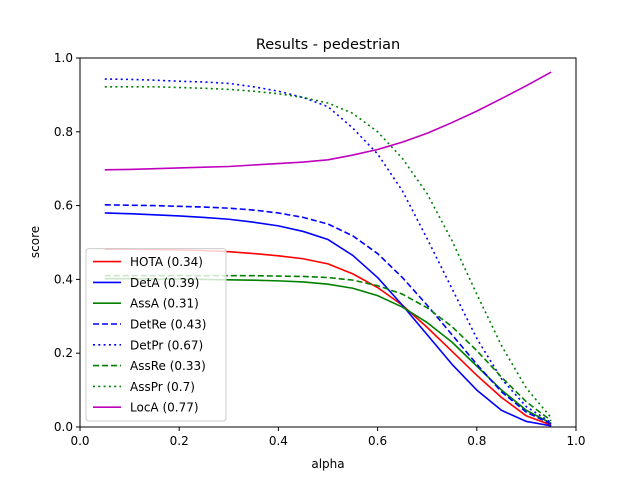 This screenshot has height=480, width=640. Describe the element at coordinates (63, 58) in the screenshot. I see `y-tick-label: 1.0` at that location.